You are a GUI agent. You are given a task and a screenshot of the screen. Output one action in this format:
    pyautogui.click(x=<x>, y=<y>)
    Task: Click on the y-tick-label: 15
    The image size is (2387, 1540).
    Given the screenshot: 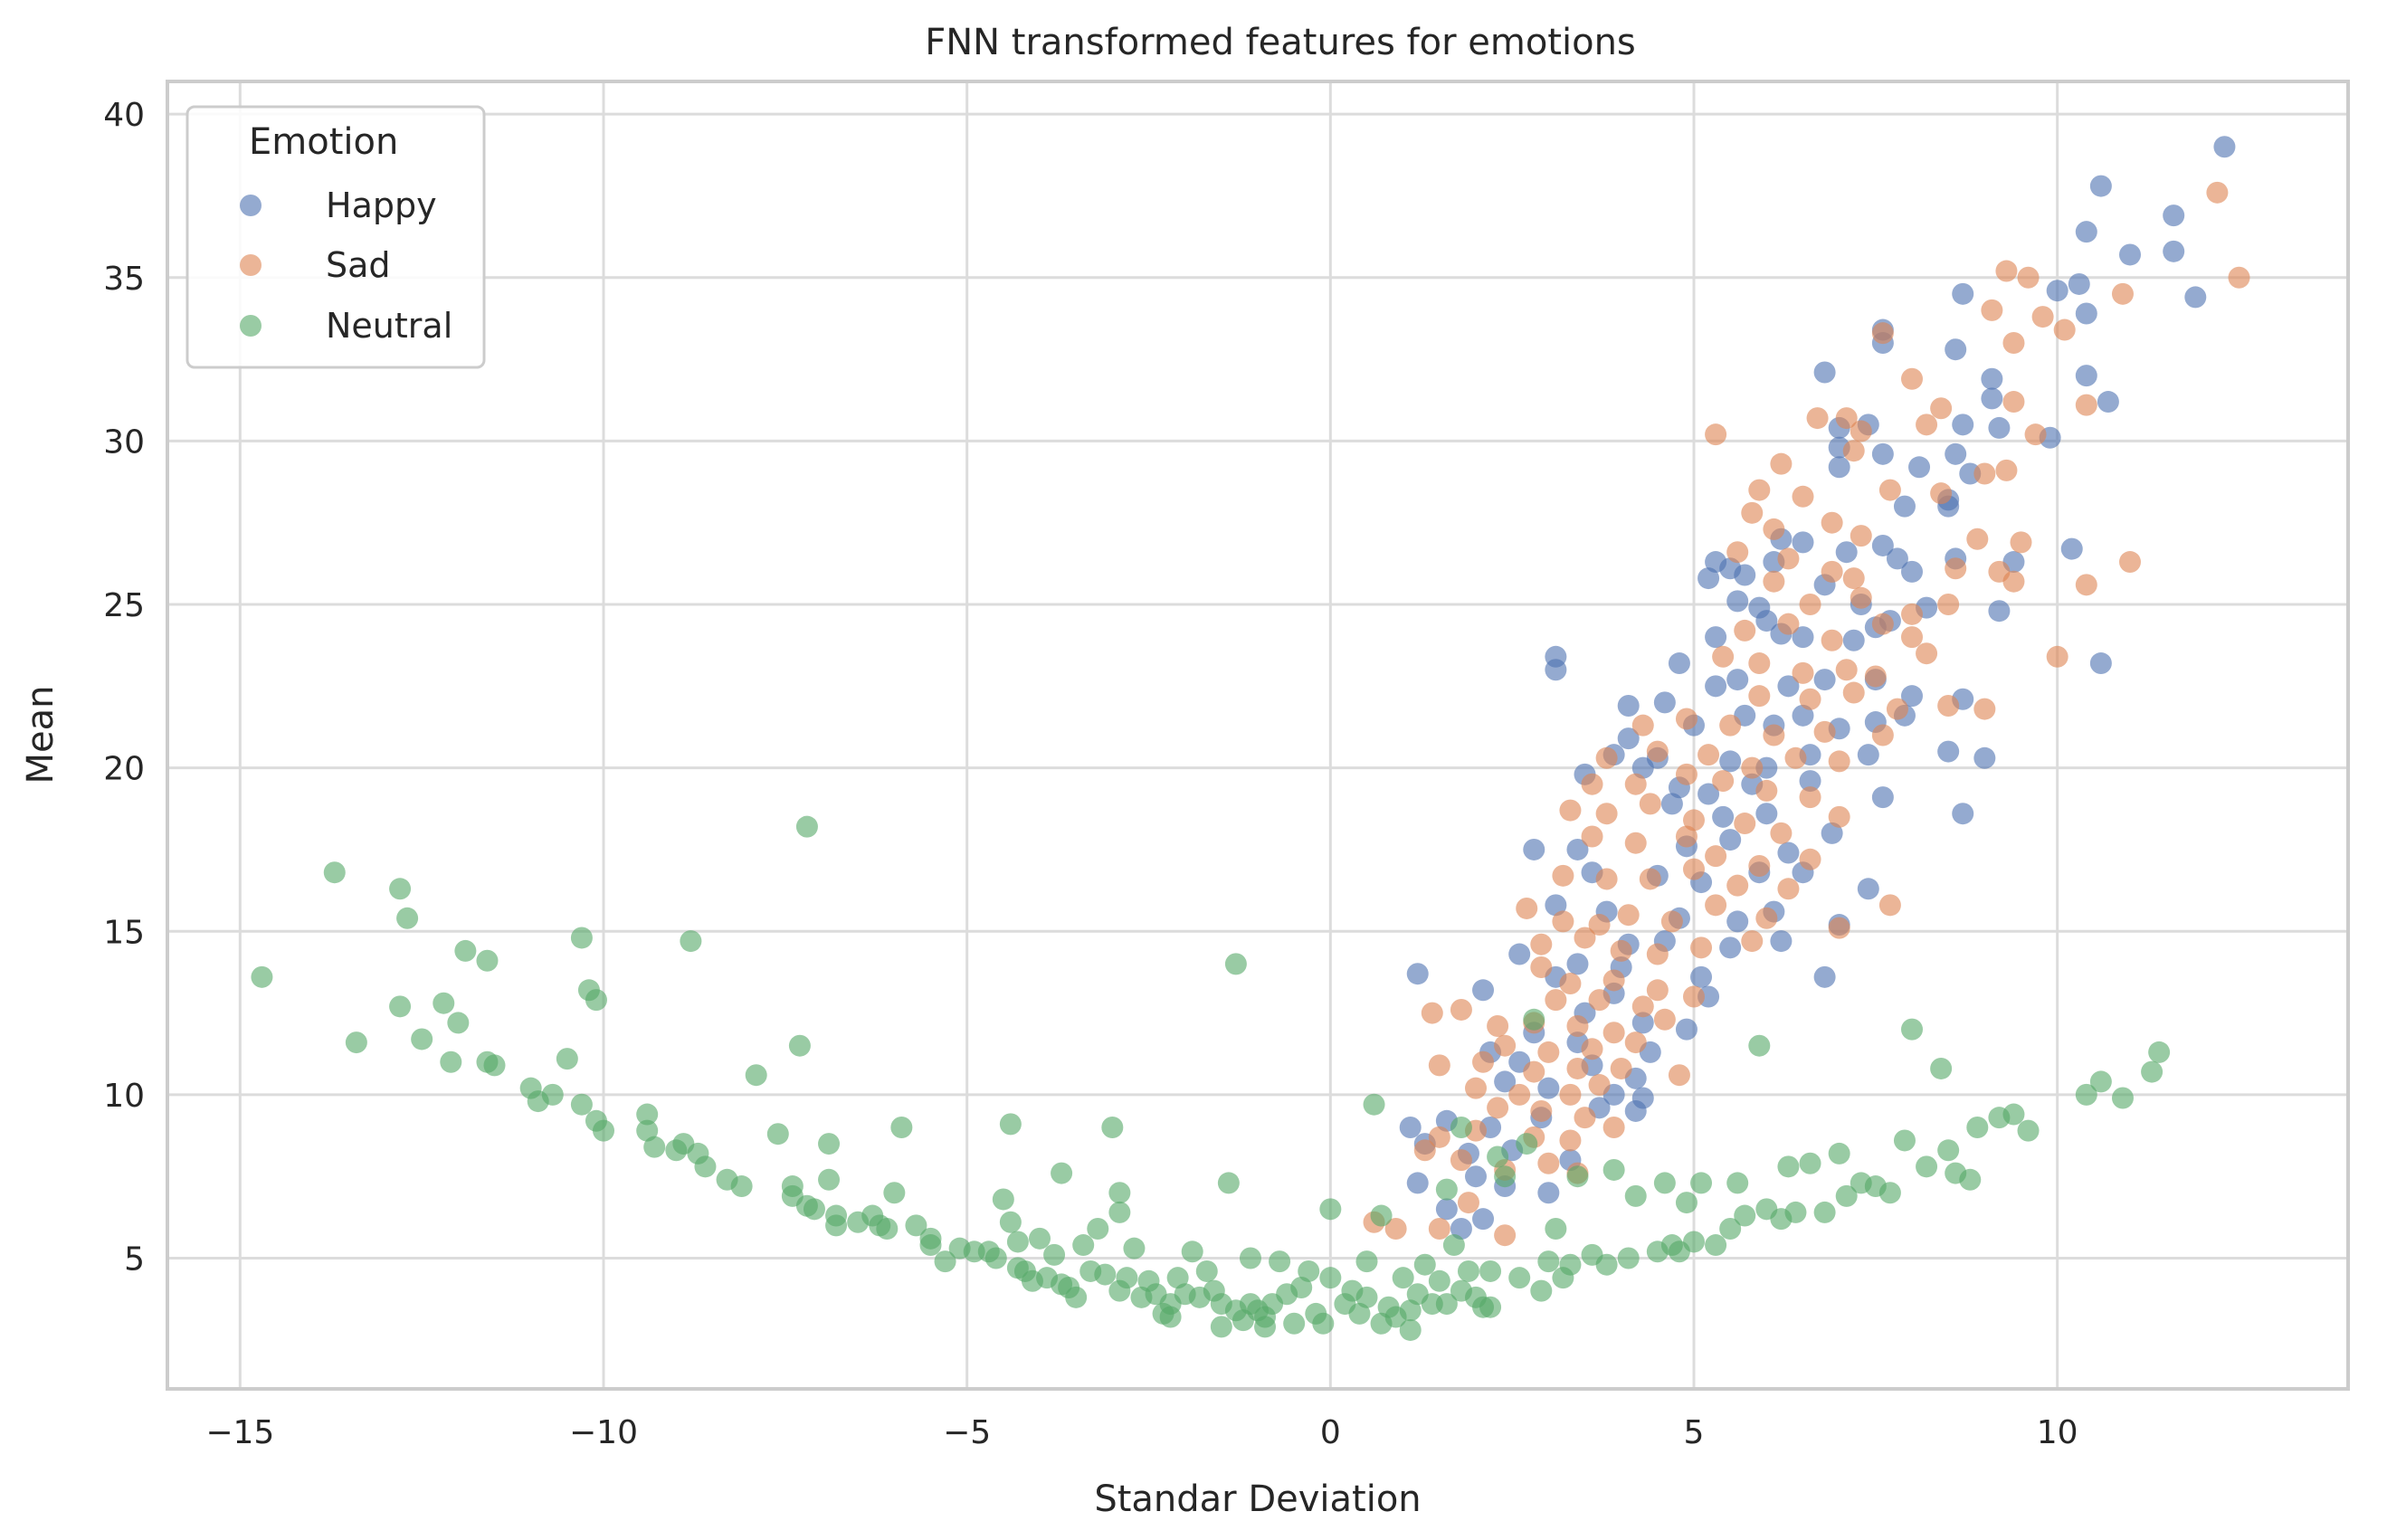 What is the action you would take?
    pyautogui.click(x=124, y=933)
    